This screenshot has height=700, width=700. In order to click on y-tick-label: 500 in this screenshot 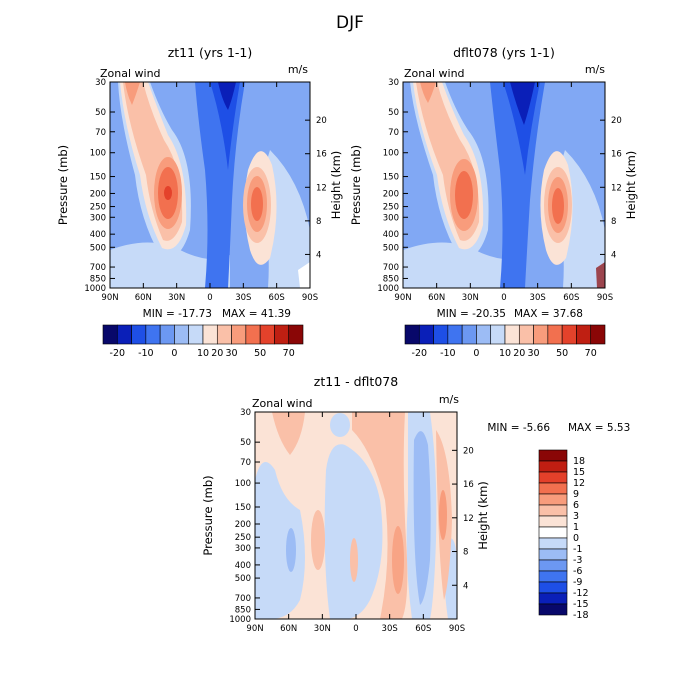, I will do `click(243, 579)`.